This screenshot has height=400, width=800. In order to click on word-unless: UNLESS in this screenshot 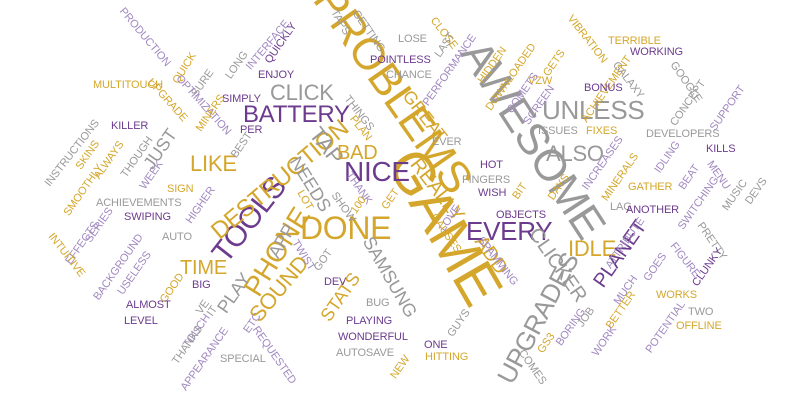, I will do `click(593, 110)`.